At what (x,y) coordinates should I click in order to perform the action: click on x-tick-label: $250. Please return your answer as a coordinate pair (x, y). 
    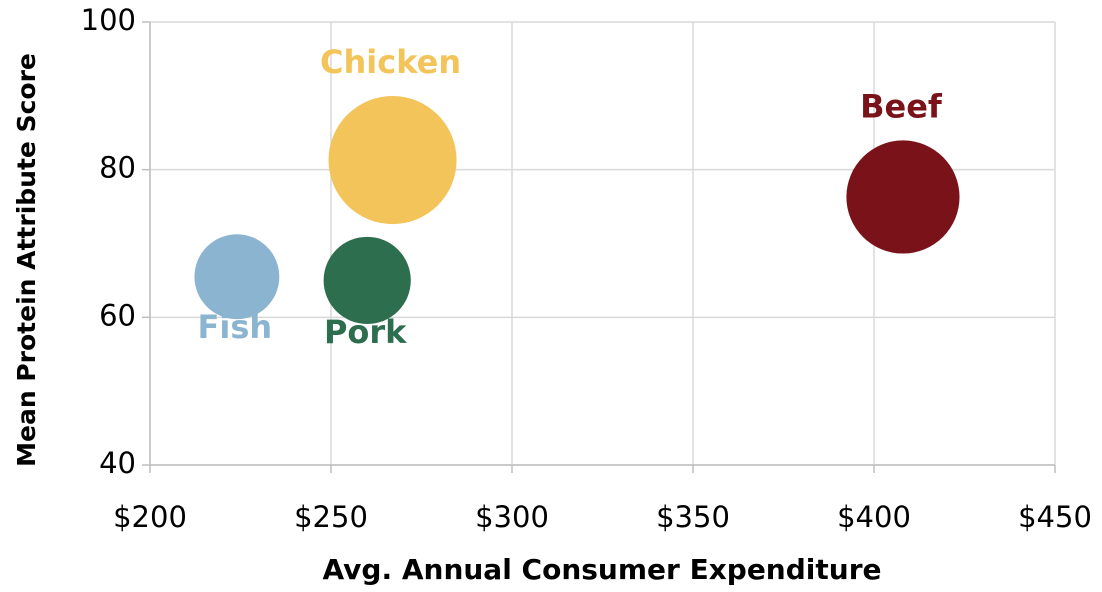
    Looking at the image, I should click on (331, 517).